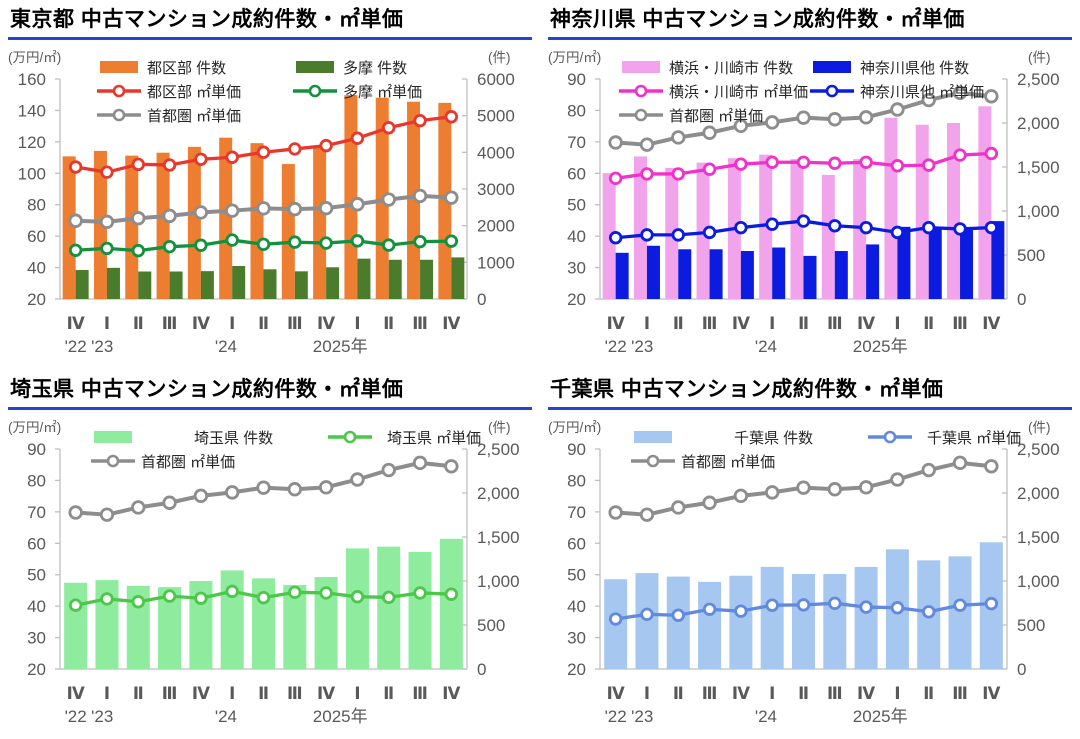 This screenshot has height=739, width=1080. What do you see at coordinates (102, 716) in the screenshot?
I see `svg-text: '23` at bounding box center [102, 716].